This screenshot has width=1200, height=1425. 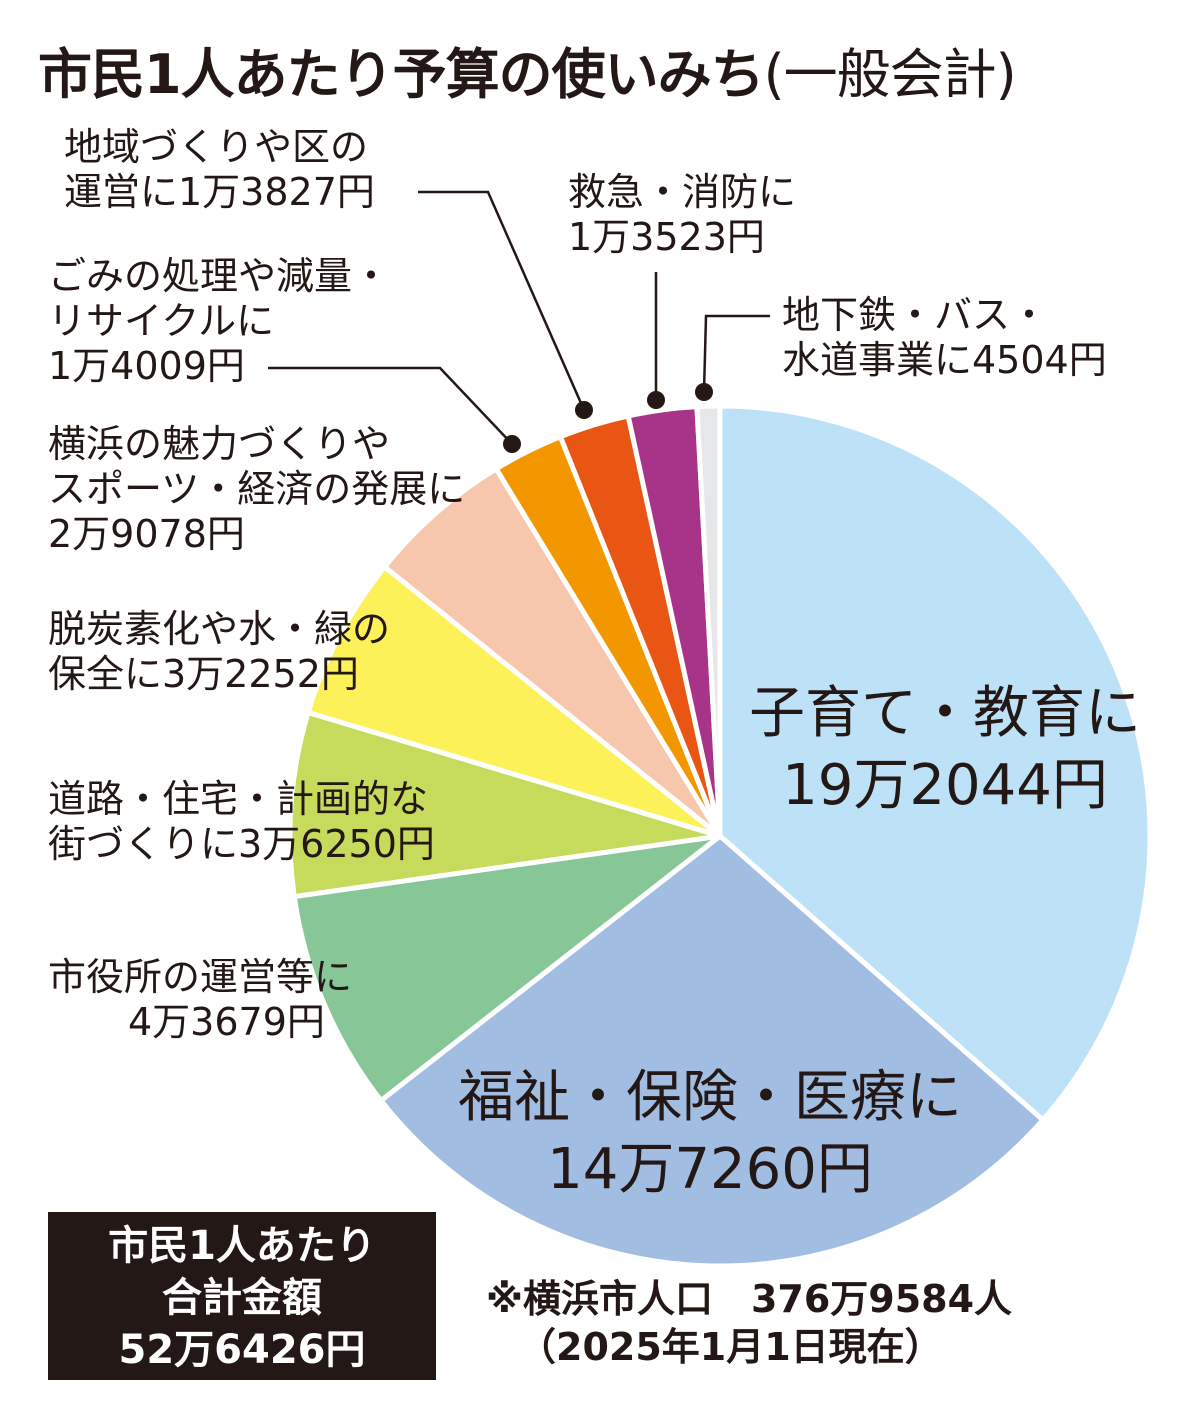 What do you see at coordinates (749, 1299) in the screenshot?
I see `note-line-0: ※横浜市人口 376万9584人` at bounding box center [749, 1299].